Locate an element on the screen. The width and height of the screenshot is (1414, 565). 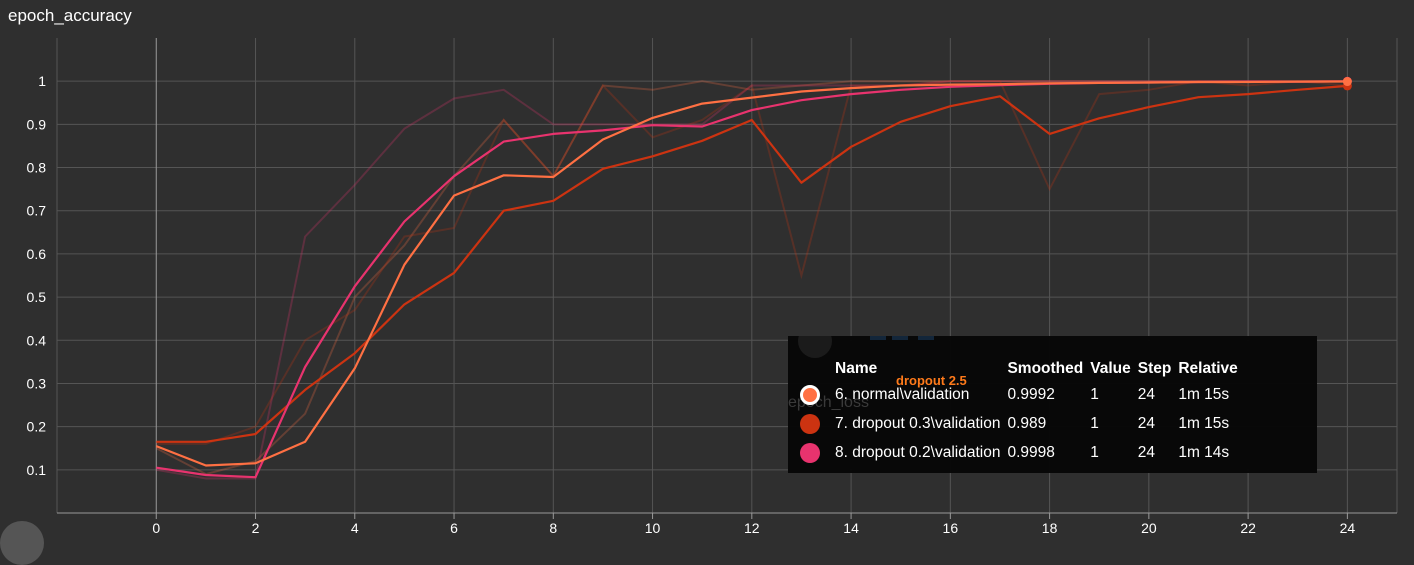
series-end-marker is located at coordinates (1347, 82).